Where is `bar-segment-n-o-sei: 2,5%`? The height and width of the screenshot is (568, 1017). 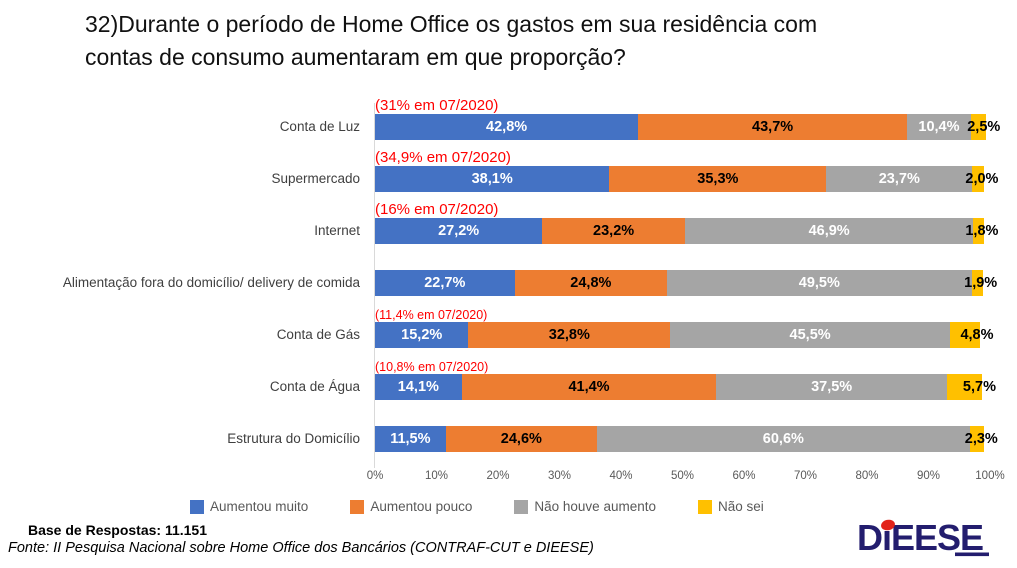
bar-segment-n-o-sei: 2,5% is located at coordinates (983, 127).